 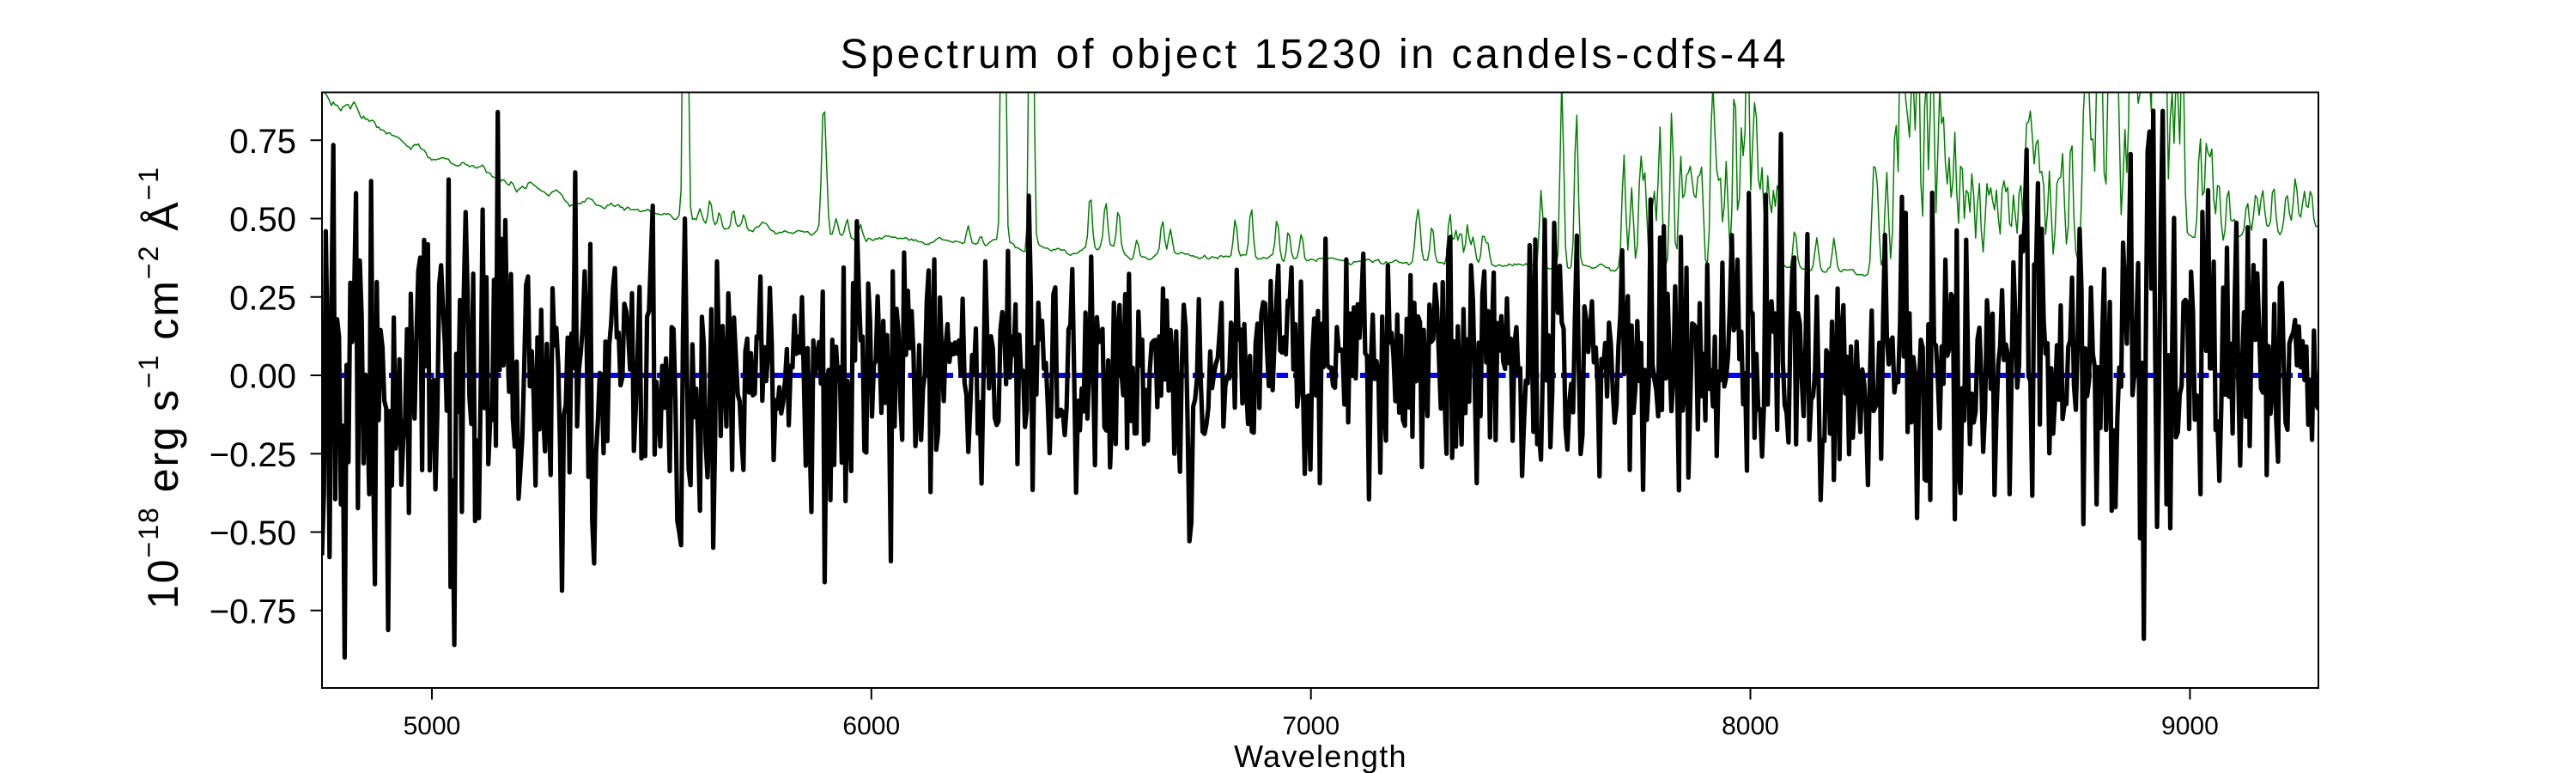 I want to click on svg-text: 8000, so click(x=1751, y=726).